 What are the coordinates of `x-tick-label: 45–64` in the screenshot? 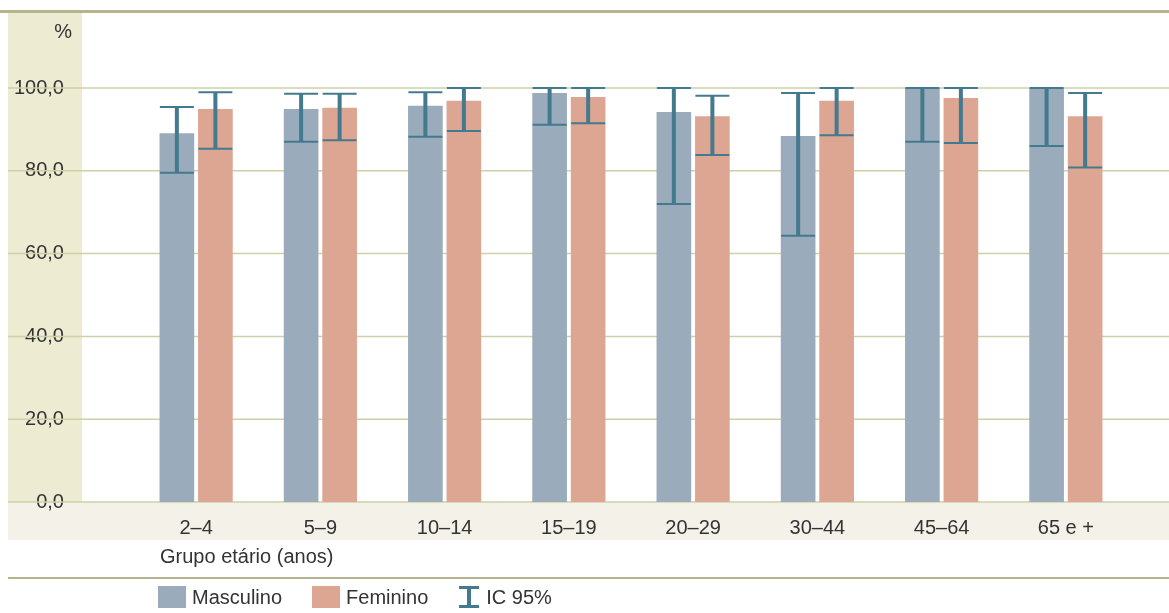 It's located at (941, 526).